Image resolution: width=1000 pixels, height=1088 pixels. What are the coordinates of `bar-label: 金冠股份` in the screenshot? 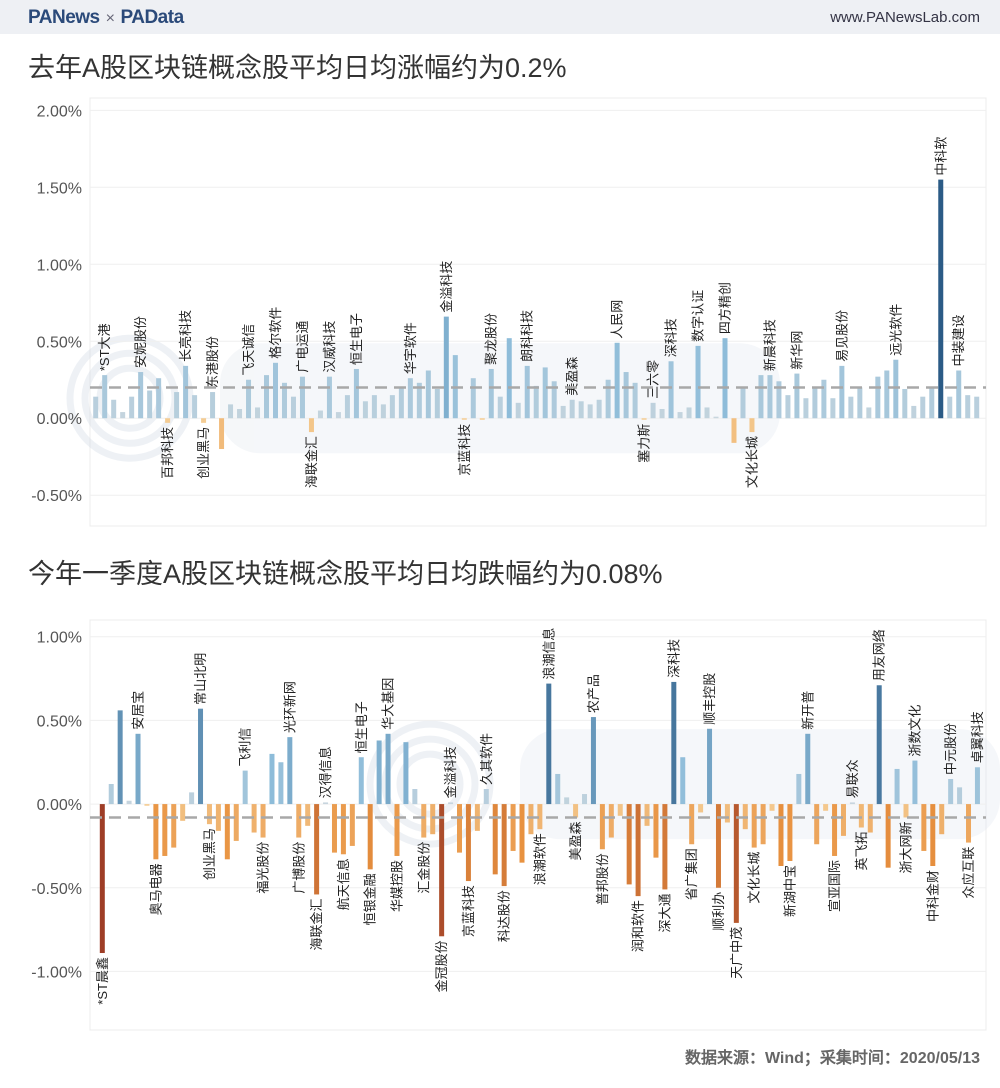 It's located at (441, 966).